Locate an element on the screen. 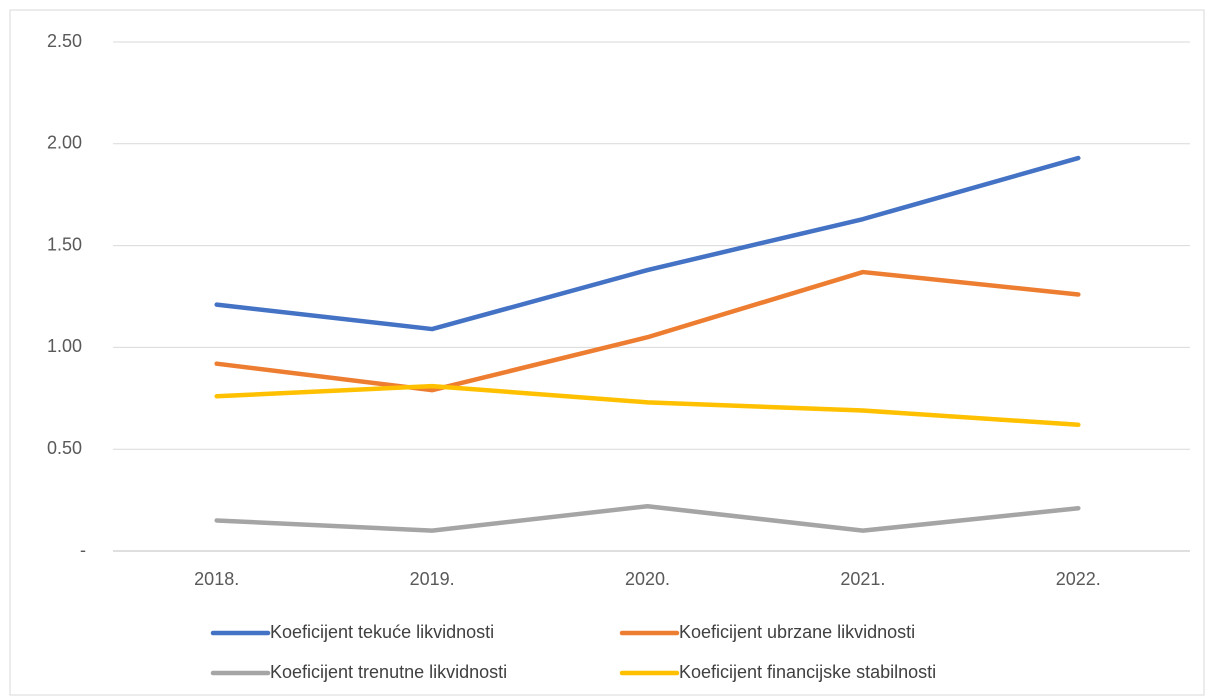 The image size is (1214, 700). y-tick-label: 0.50 is located at coordinates (64, 448).